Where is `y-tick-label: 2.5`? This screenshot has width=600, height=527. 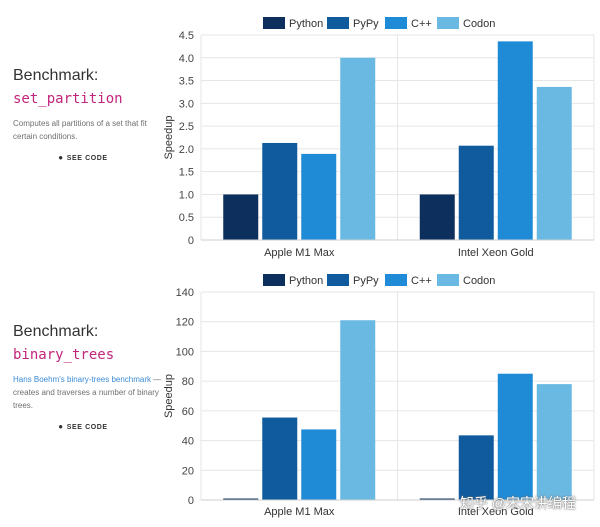 y-tick-label: 2.5 is located at coordinates (186, 127).